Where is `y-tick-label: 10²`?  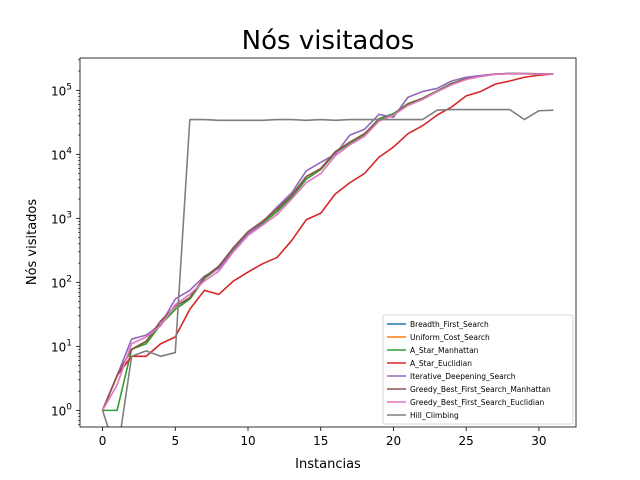 y-tick-label: 10² is located at coordinates (61, 282).